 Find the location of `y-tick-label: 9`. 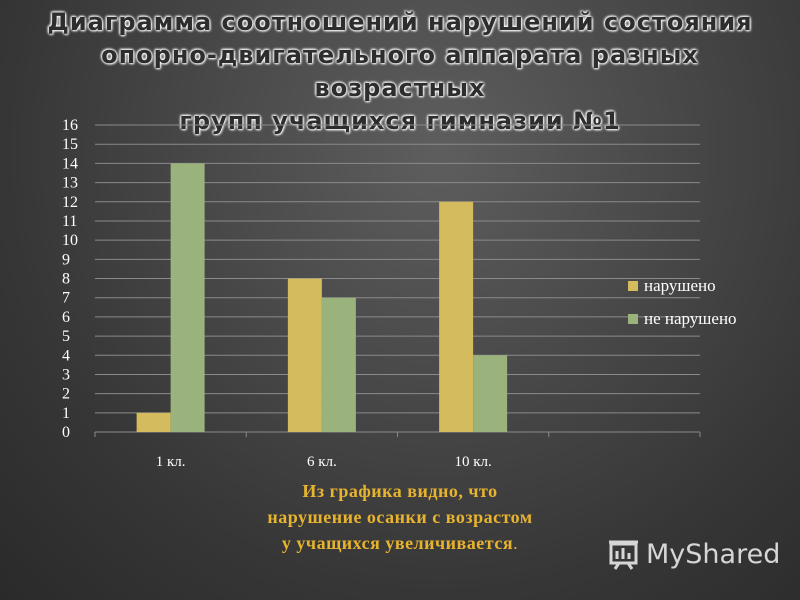

y-tick-label: 9 is located at coordinates (66, 259).